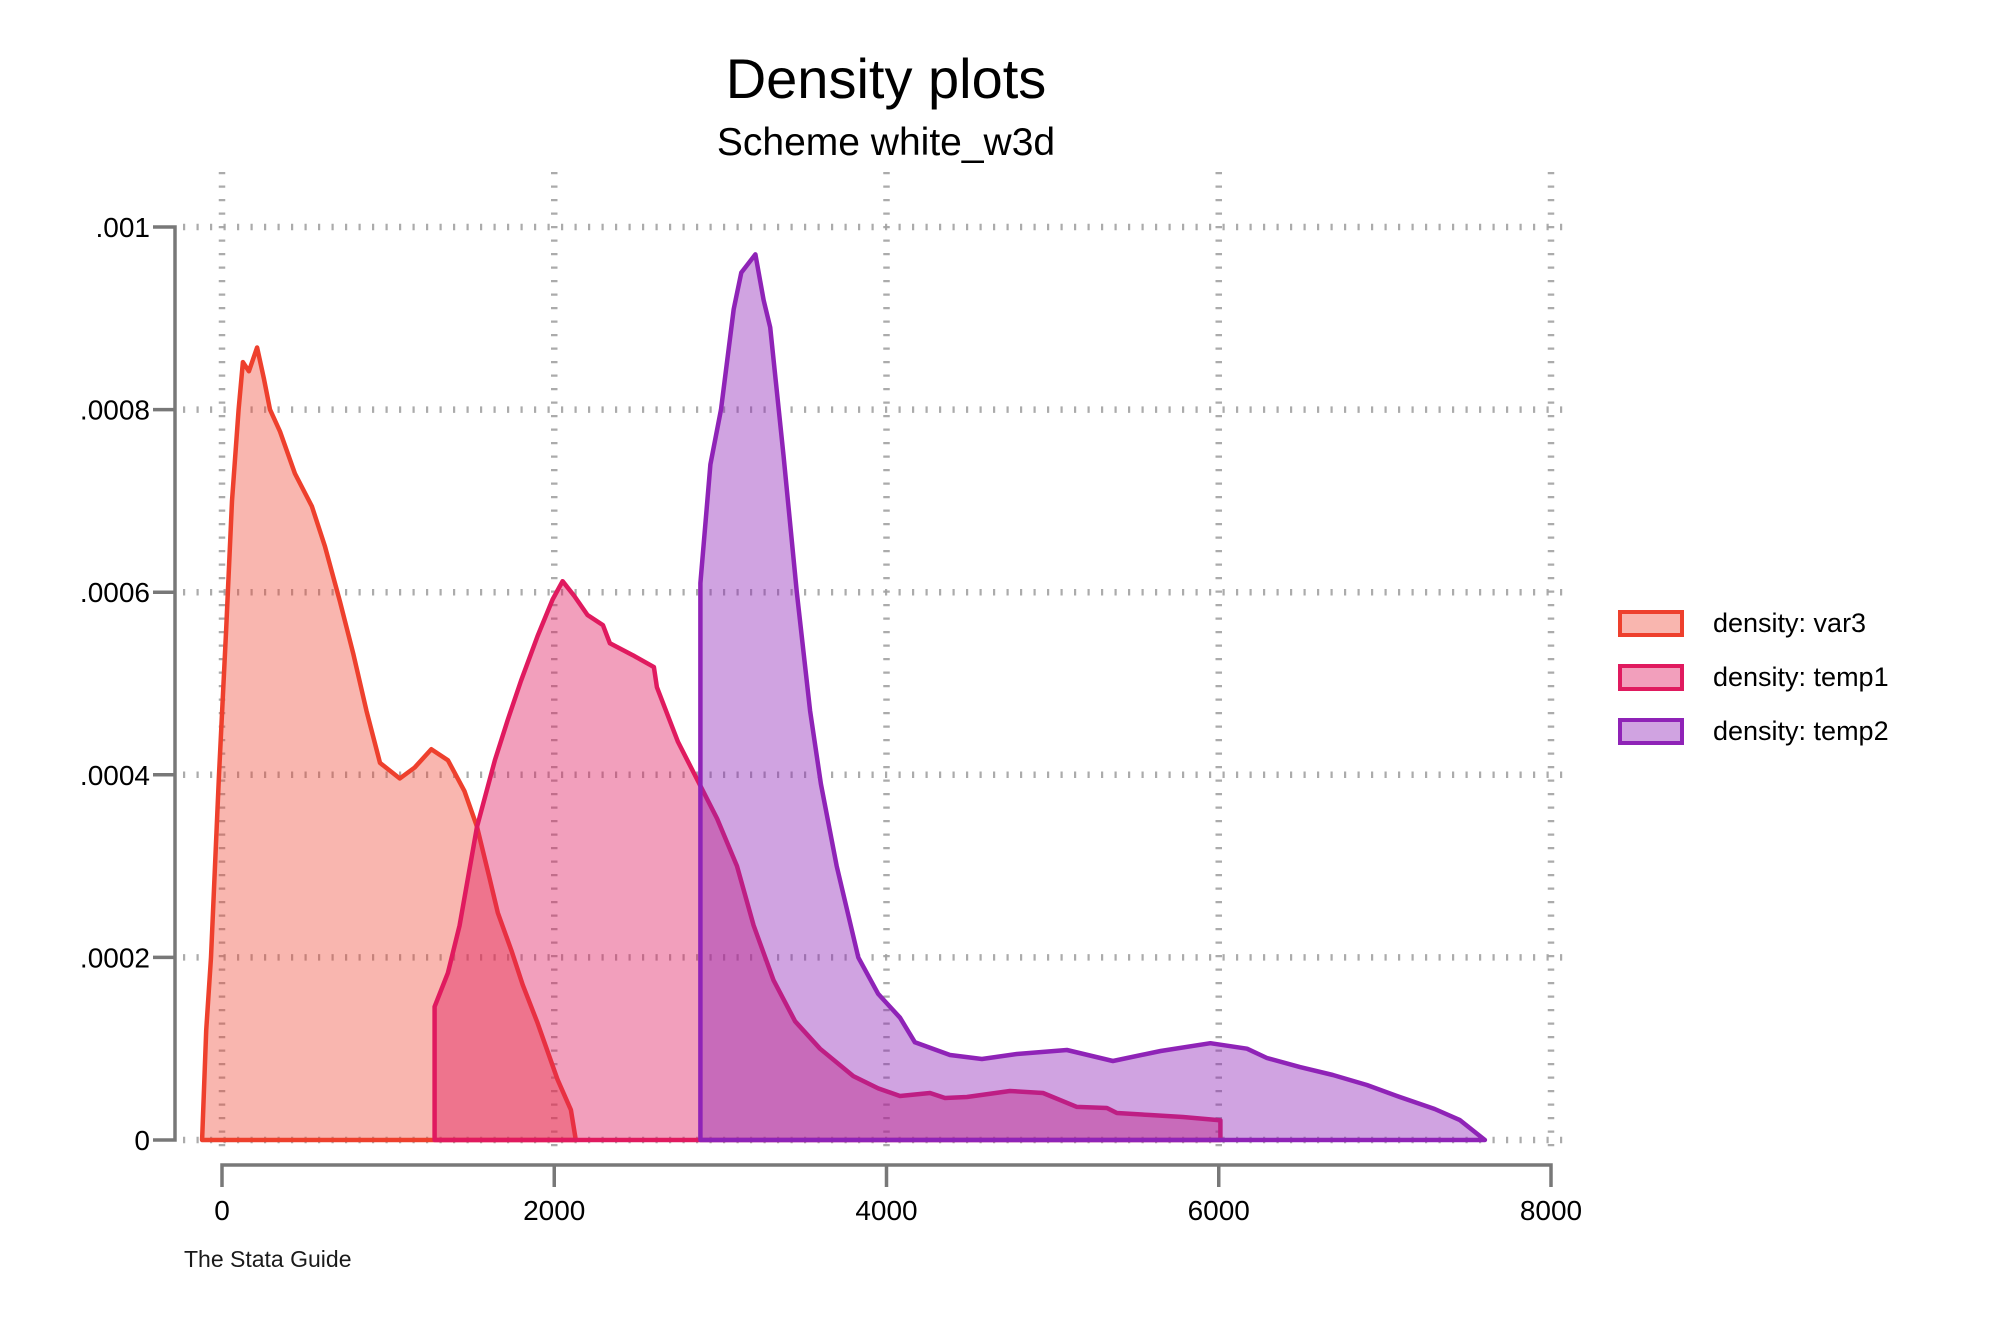  I want to click on density-curve-var3, so click(389, 744).